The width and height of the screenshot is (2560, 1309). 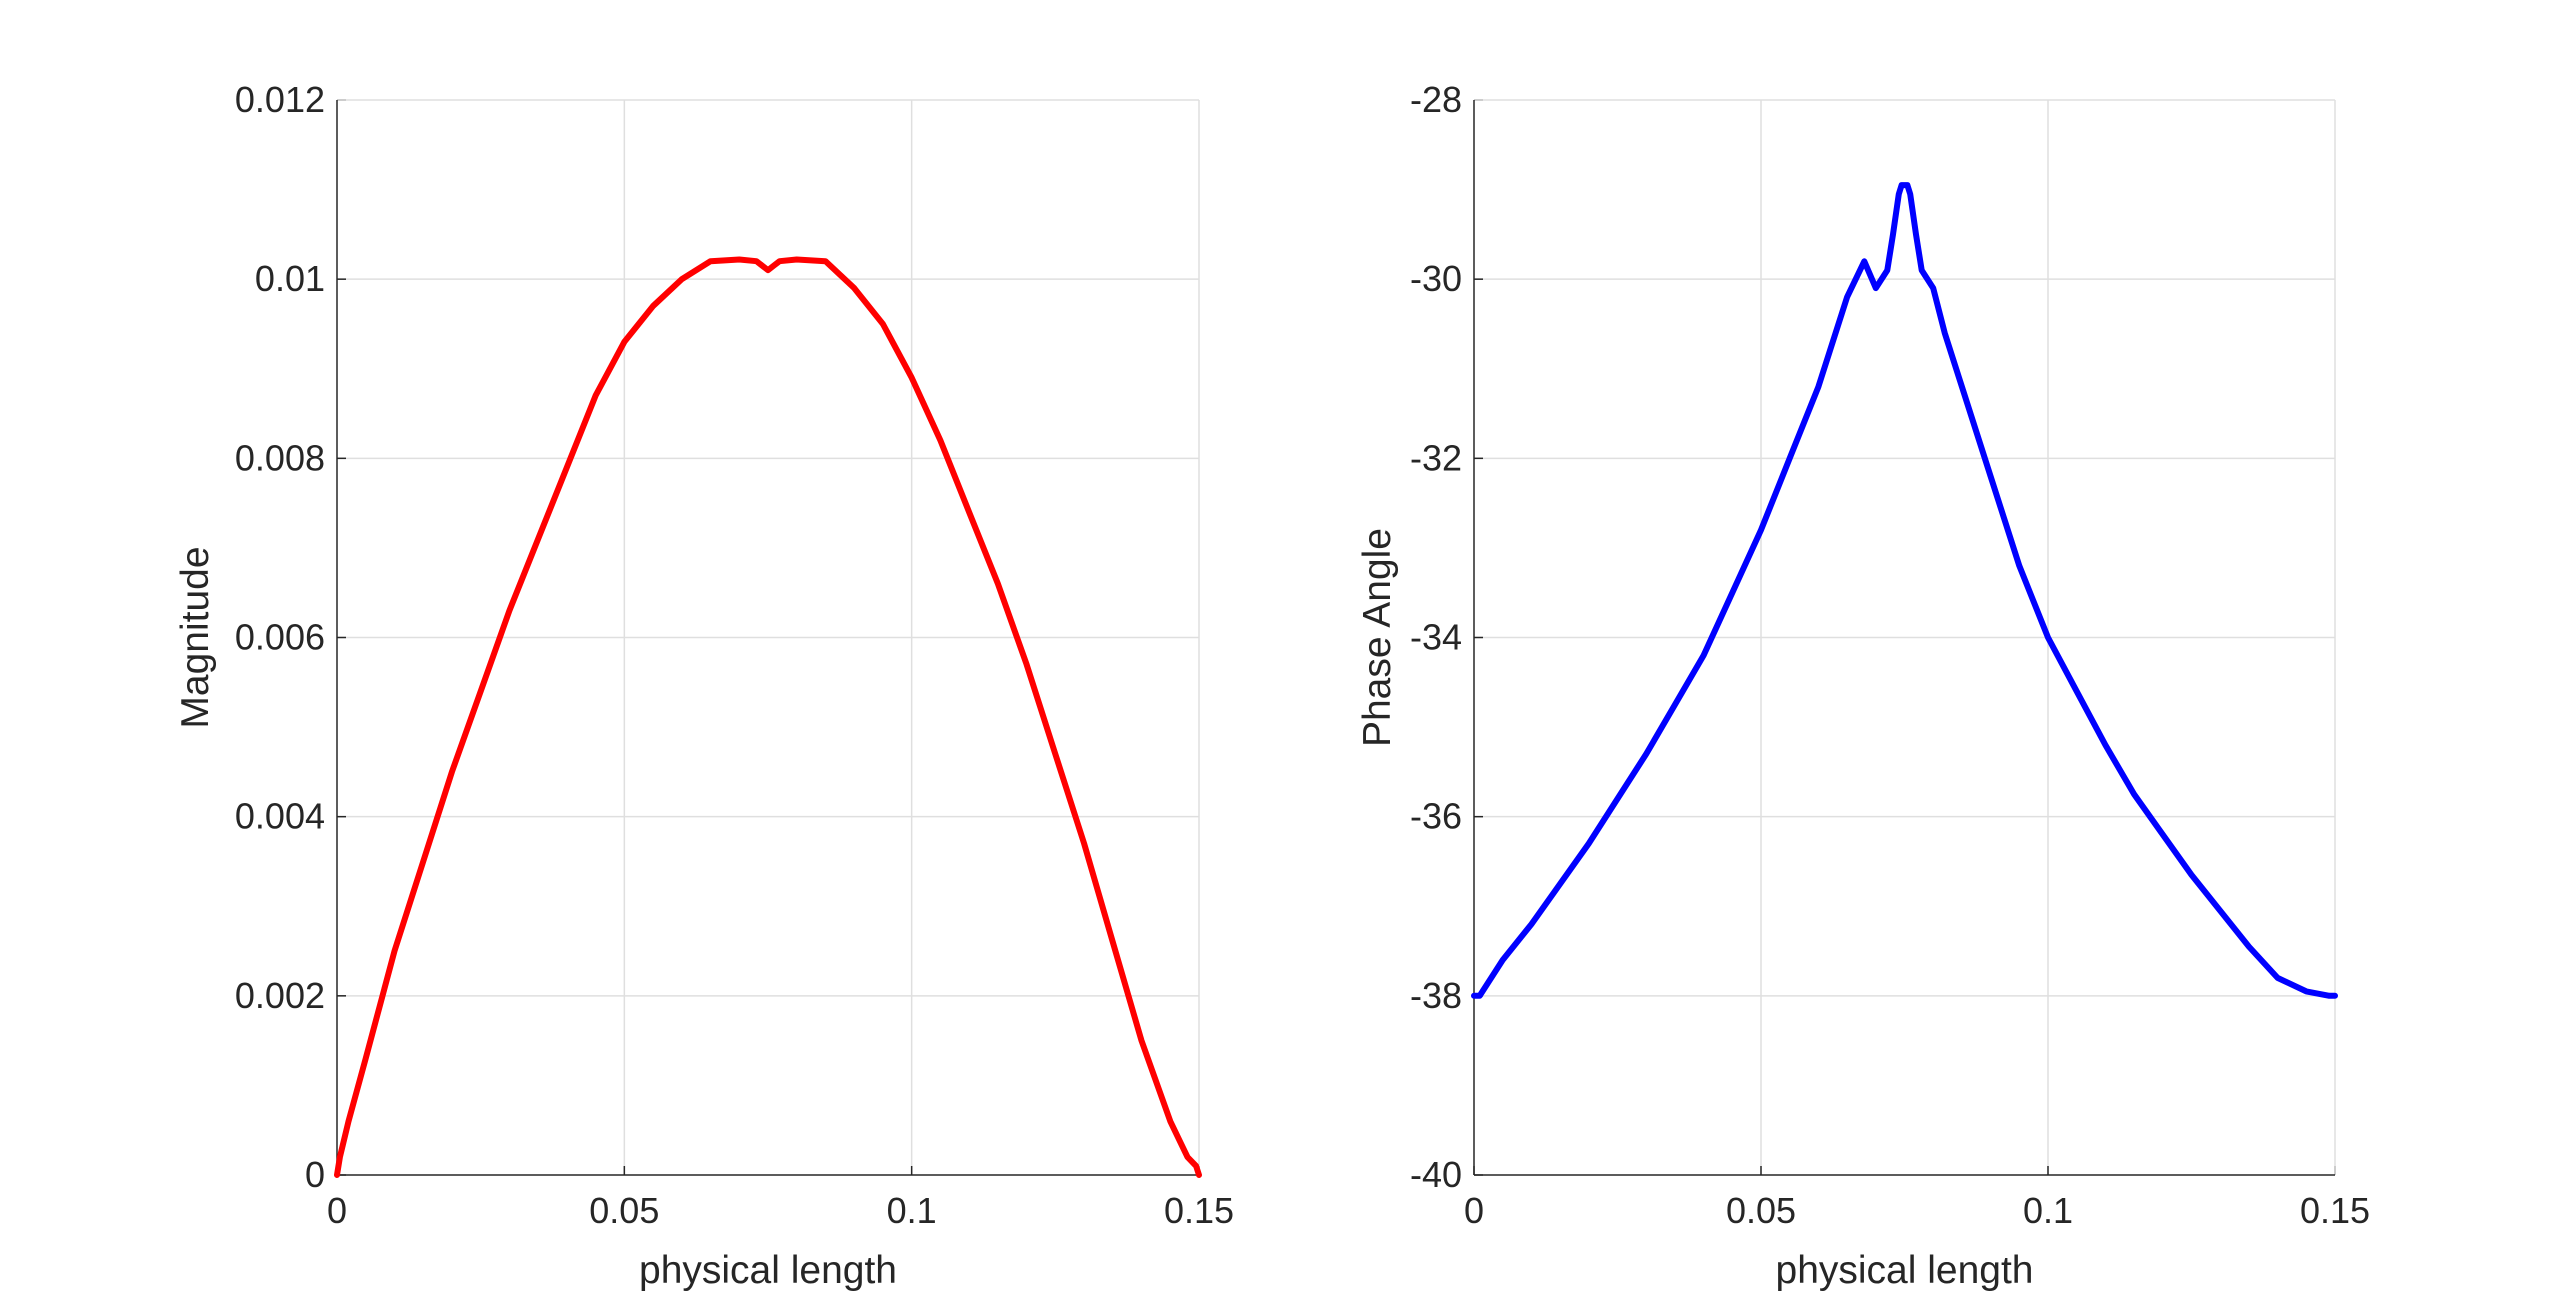 I want to click on y-tick-label: -36, so click(x=1436, y=816).